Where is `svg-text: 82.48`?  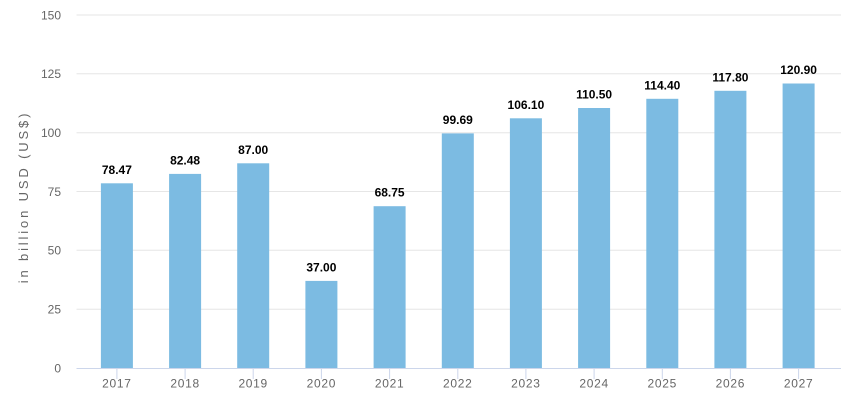 svg-text: 82.48 is located at coordinates (185, 160).